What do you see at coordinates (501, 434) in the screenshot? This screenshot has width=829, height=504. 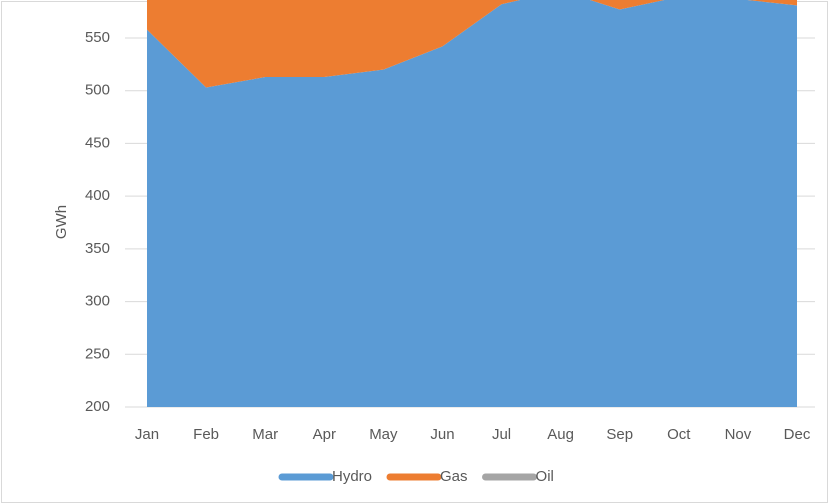 I see `x-tick-label: Jul` at bounding box center [501, 434].